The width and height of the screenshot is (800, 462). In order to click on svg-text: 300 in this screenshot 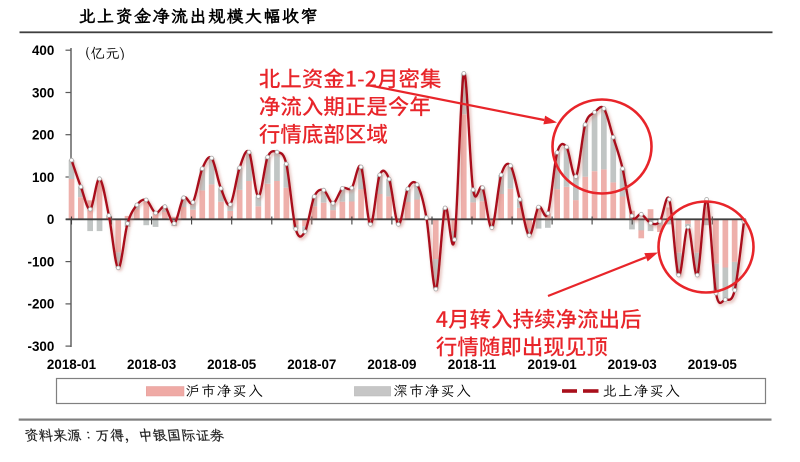, I will do `click(43, 92)`.